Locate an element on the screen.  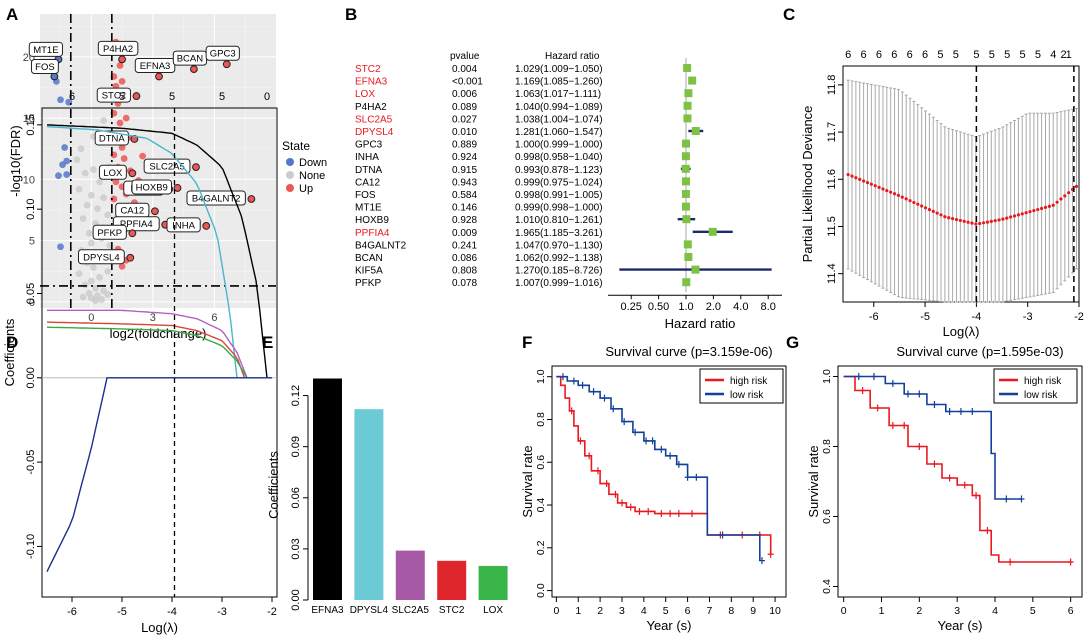
gene-name: INHA is located at coordinates (367, 157).